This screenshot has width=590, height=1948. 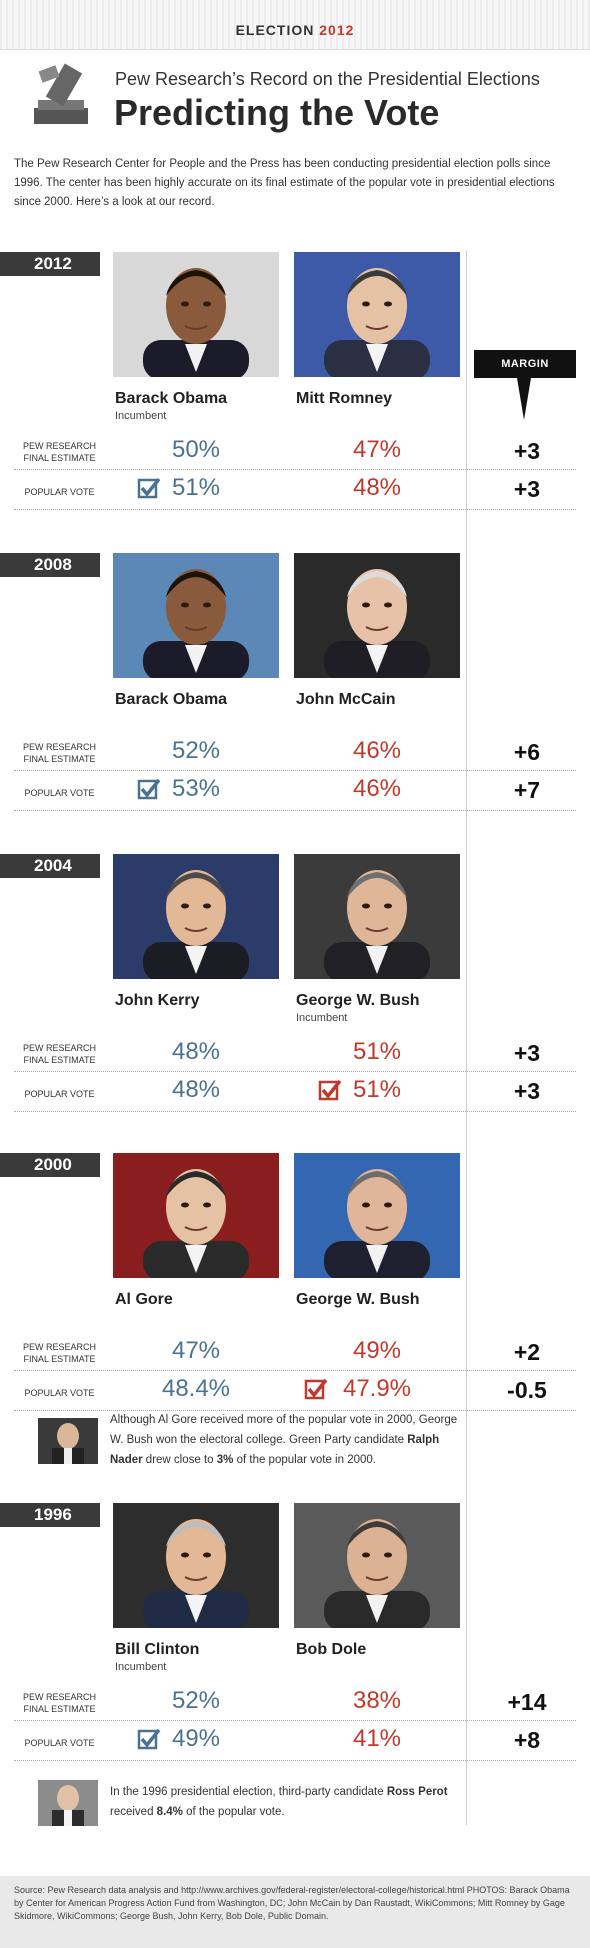 What do you see at coordinates (196, 1738) in the screenshot?
I see `popular-vote-value: 49%` at bounding box center [196, 1738].